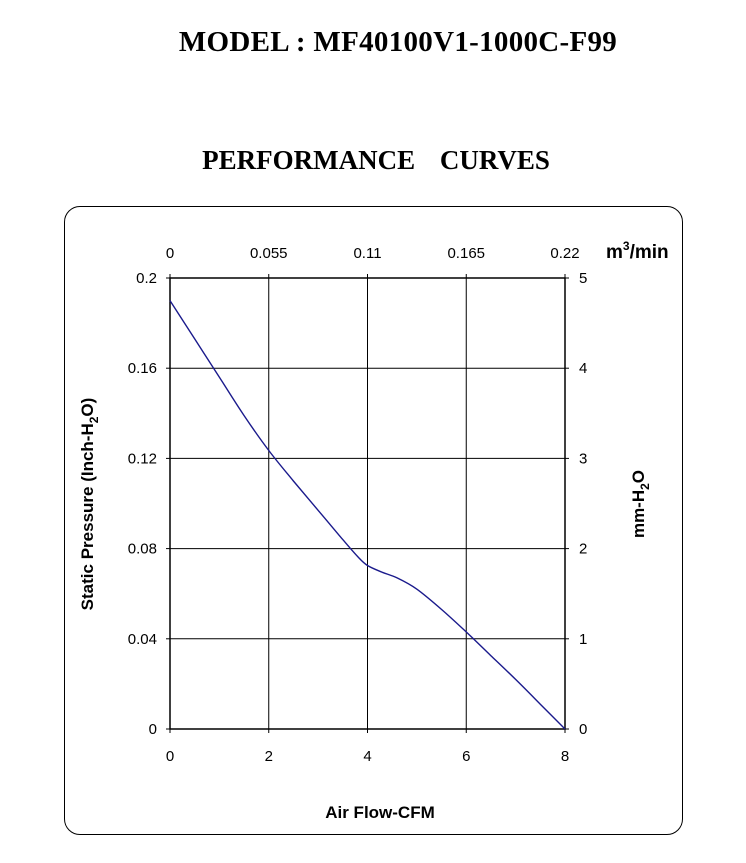 The height and width of the screenshot is (863, 746). What do you see at coordinates (638, 514) in the screenshot?
I see `y2-label-base: mm-H` at bounding box center [638, 514].